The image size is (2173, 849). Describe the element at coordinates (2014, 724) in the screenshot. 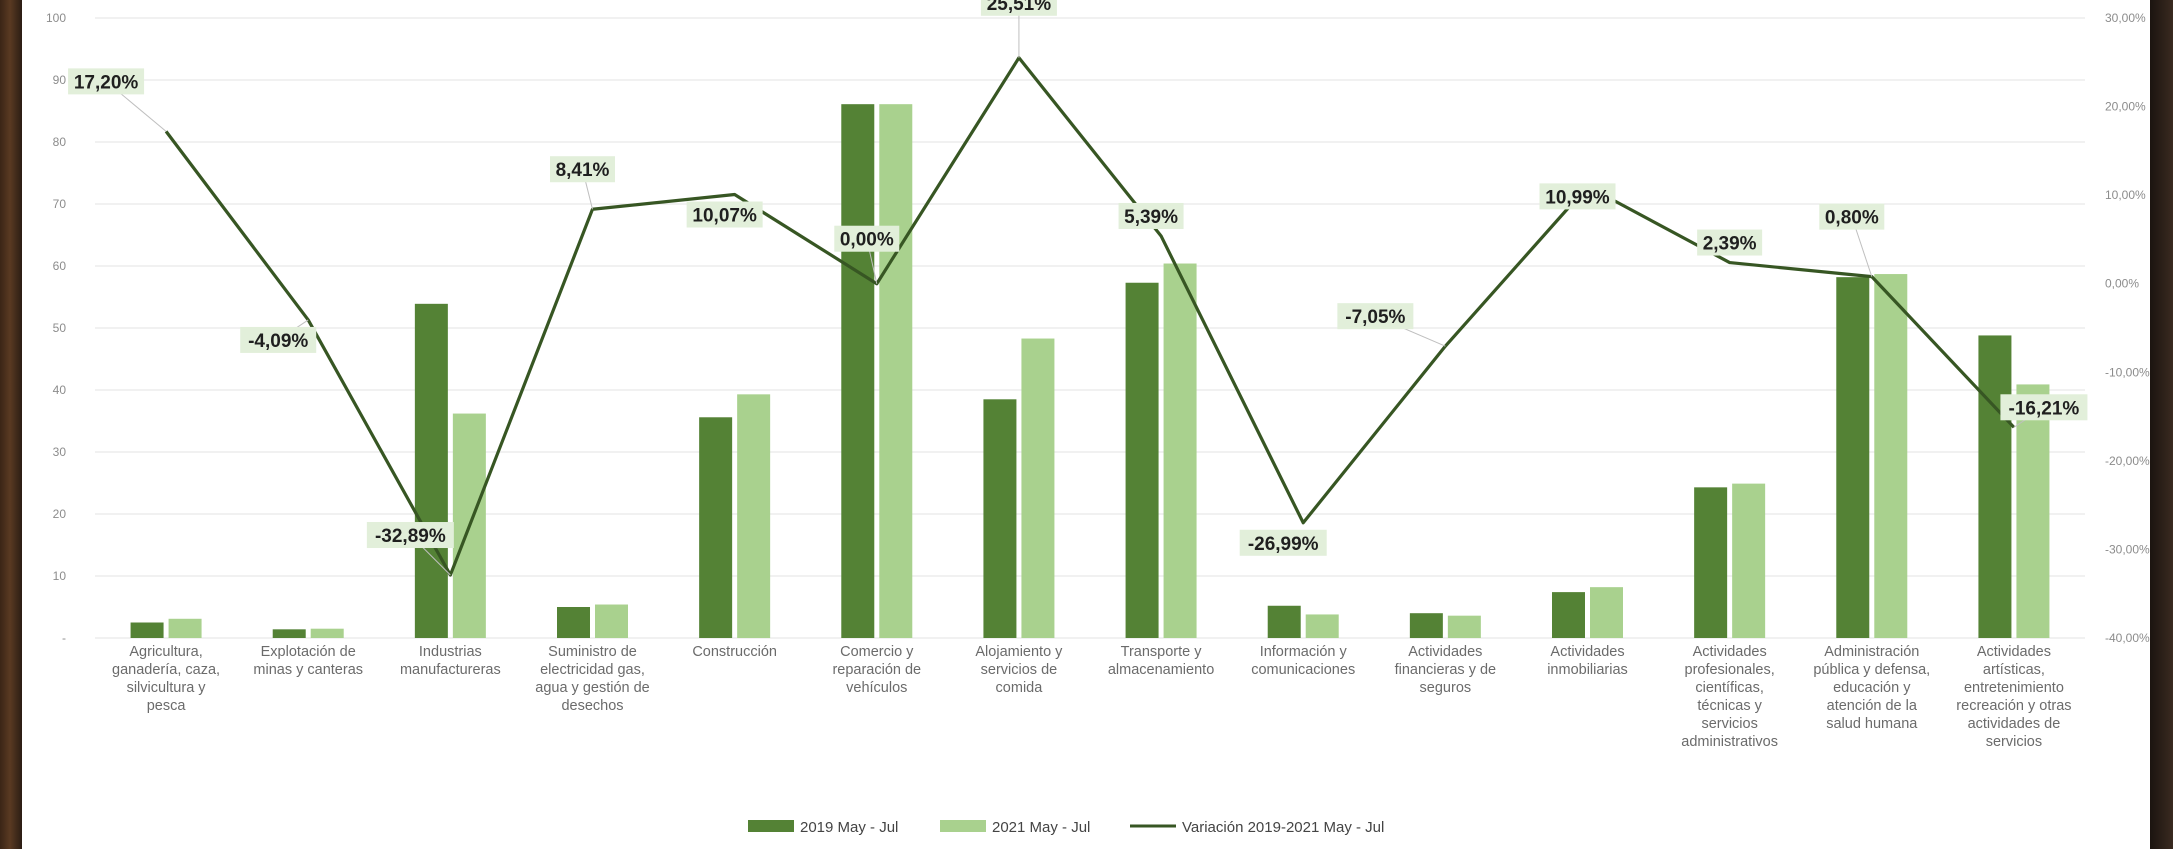

I see `category-label: actividades de` at that location.